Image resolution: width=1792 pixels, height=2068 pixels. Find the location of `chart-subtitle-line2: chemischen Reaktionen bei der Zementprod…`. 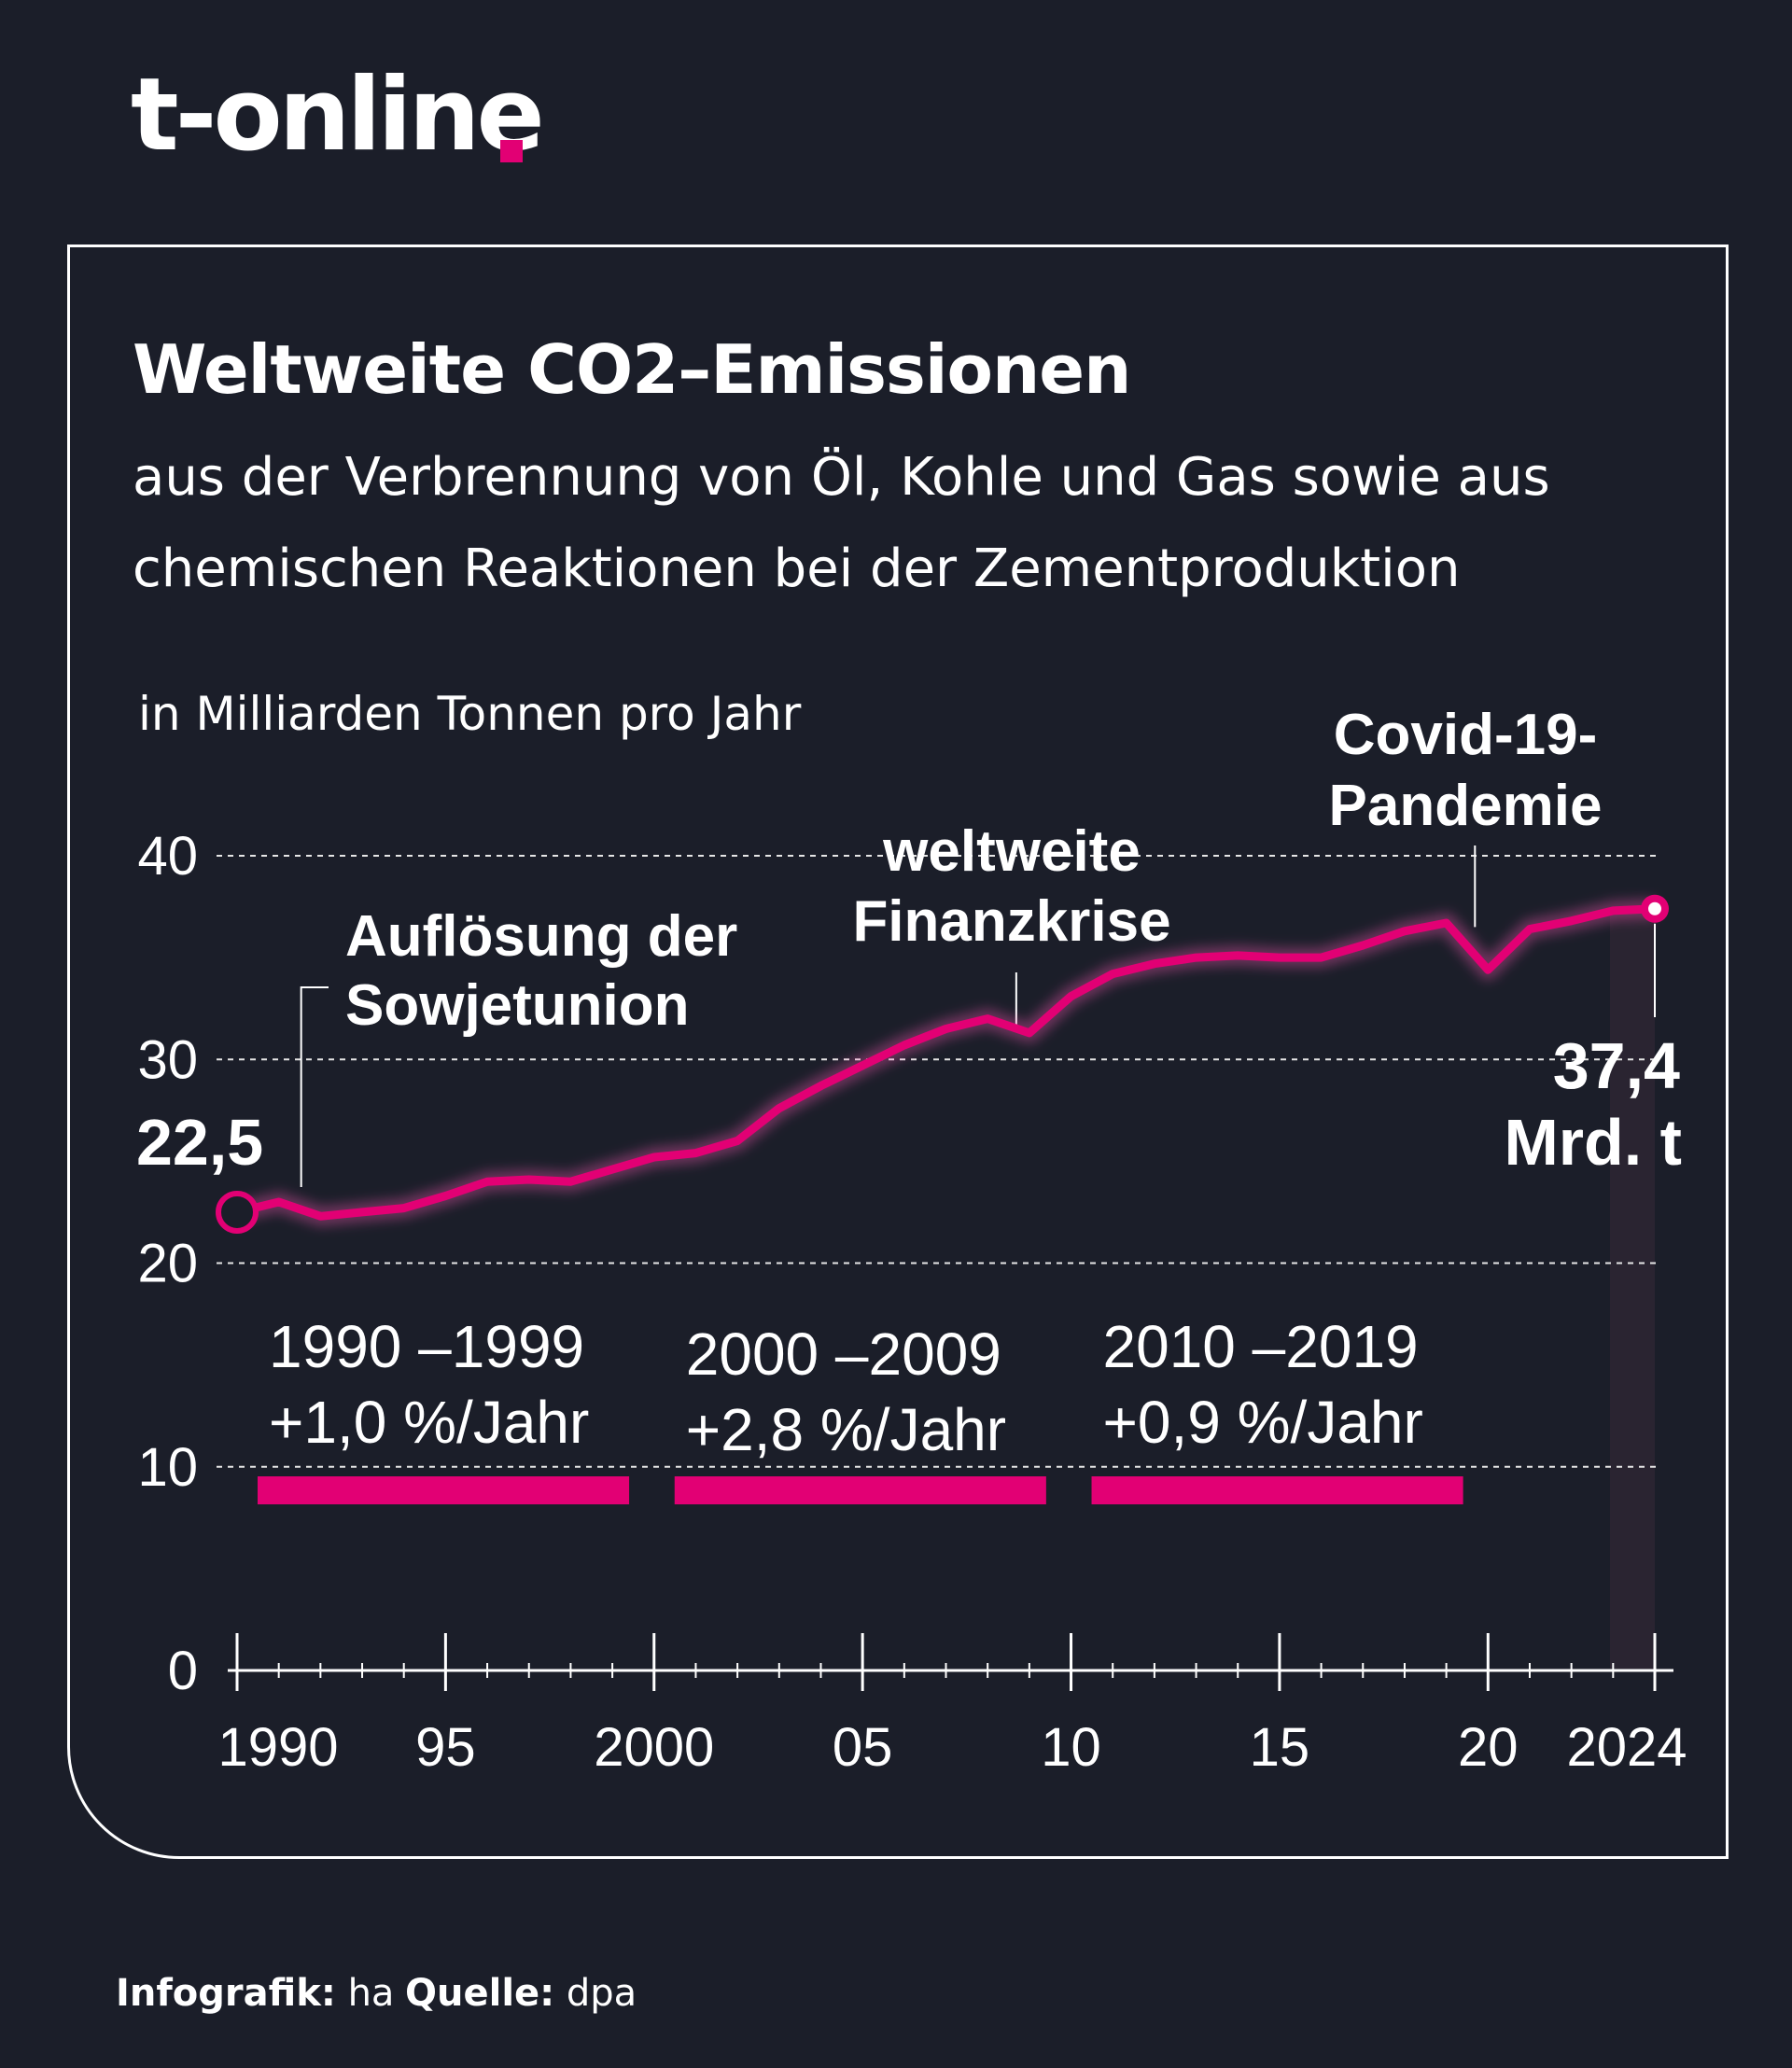

chart-subtitle-line2: chemischen Reaktionen bei der Zementprod… is located at coordinates (797, 568).